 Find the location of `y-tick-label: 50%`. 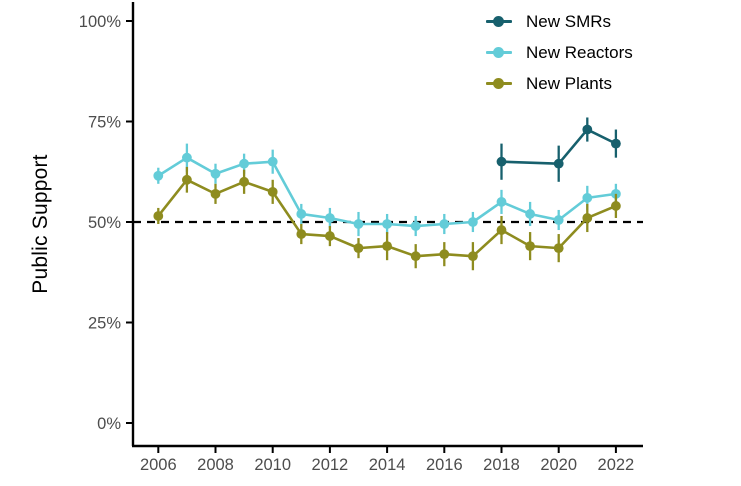

y-tick-label: 50% is located at coordinates (104, 223).